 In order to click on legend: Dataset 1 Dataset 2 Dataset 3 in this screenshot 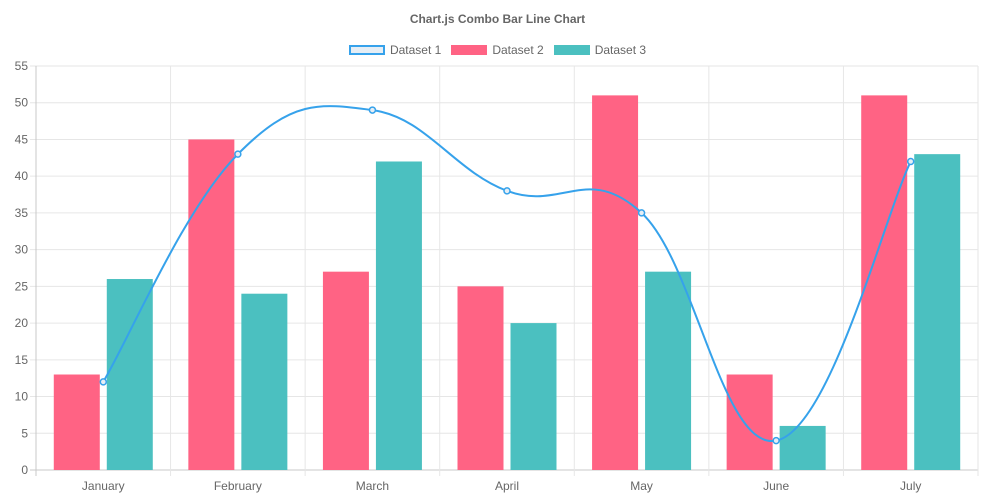, I will do `click(497, 50)`.